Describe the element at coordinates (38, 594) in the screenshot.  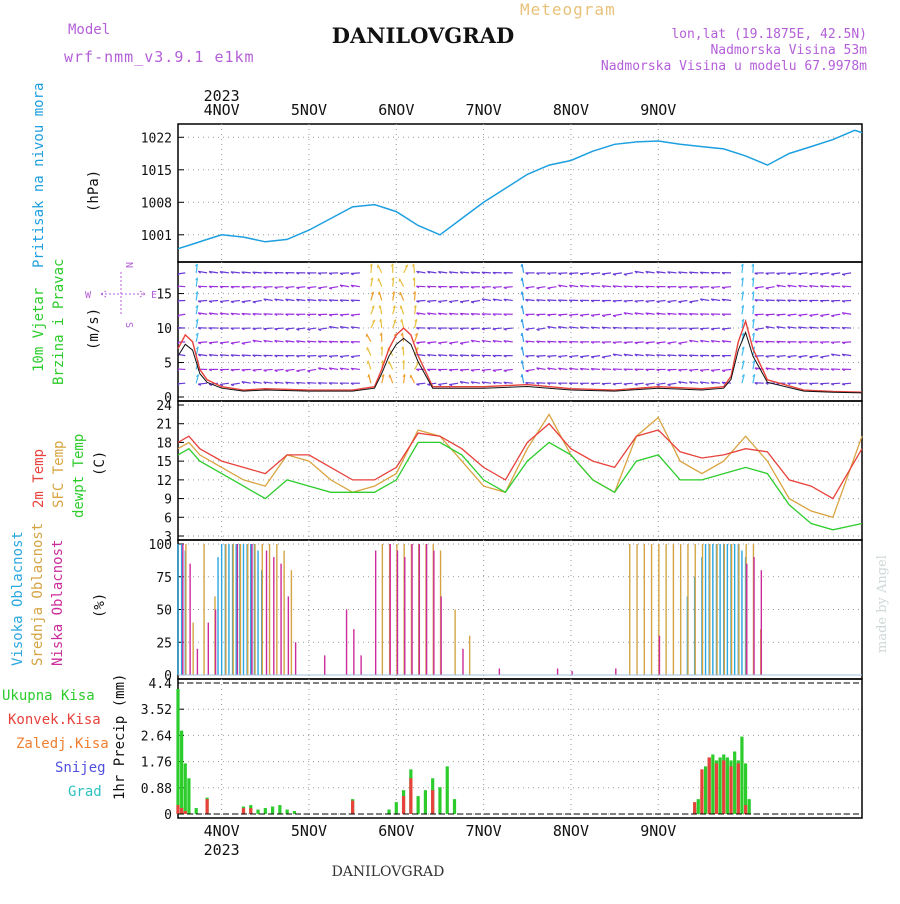
I see `mid-cloud-ylabel: Srednja Oblacnost` at that location.